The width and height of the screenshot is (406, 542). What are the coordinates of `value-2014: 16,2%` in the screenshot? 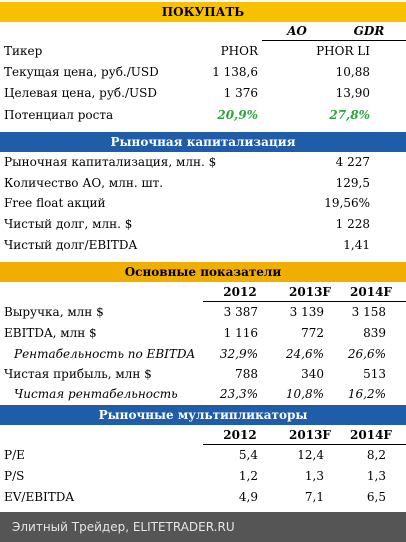 It's located at (366, 394).